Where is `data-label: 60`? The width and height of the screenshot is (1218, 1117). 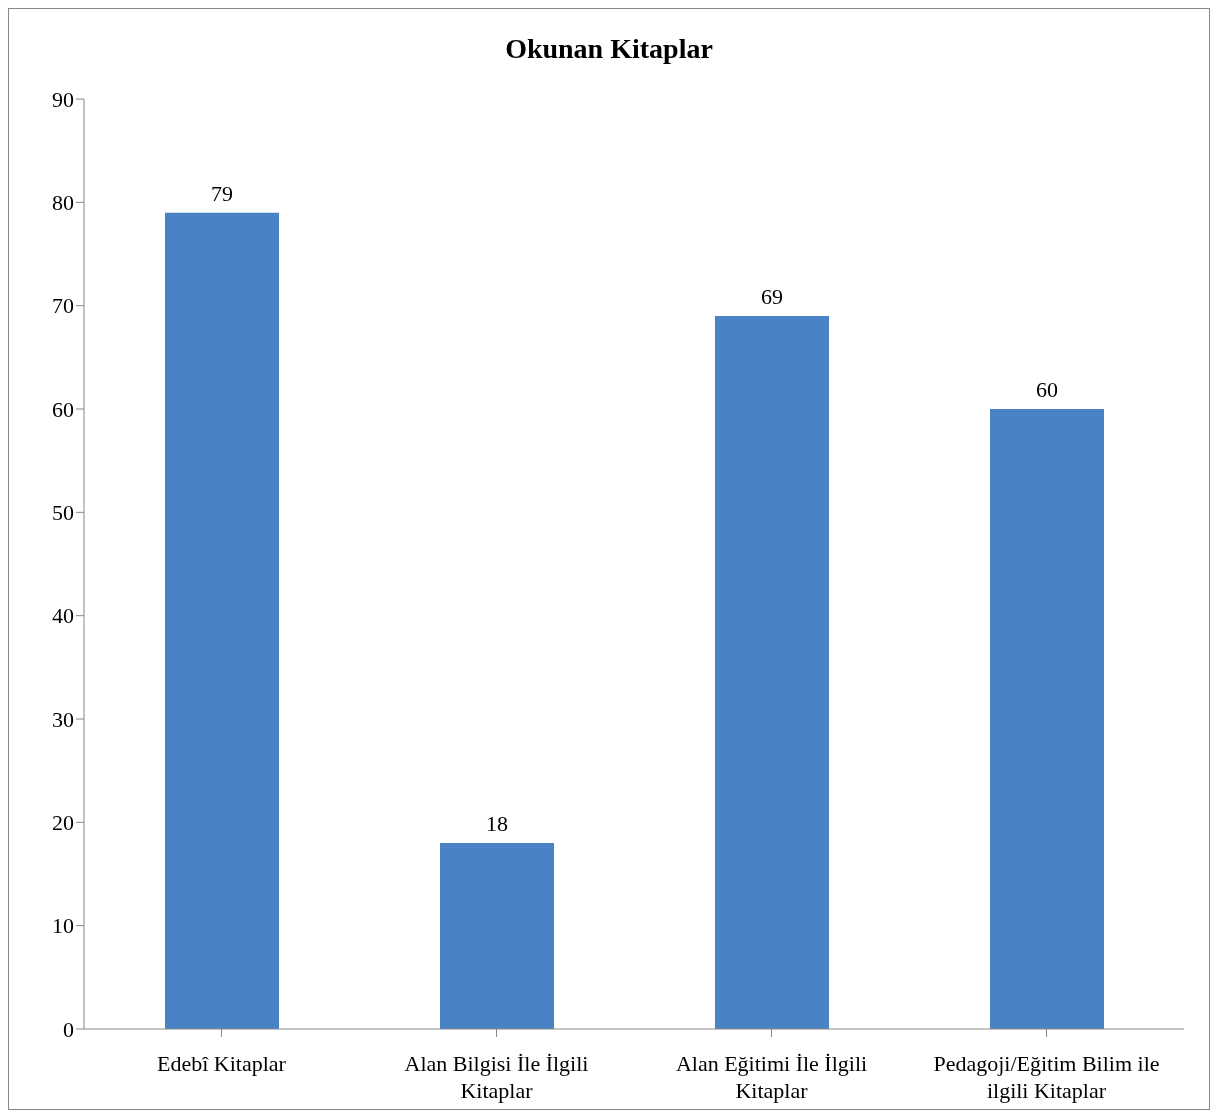 data-label: 60 is located at coordinates (1047, 389).